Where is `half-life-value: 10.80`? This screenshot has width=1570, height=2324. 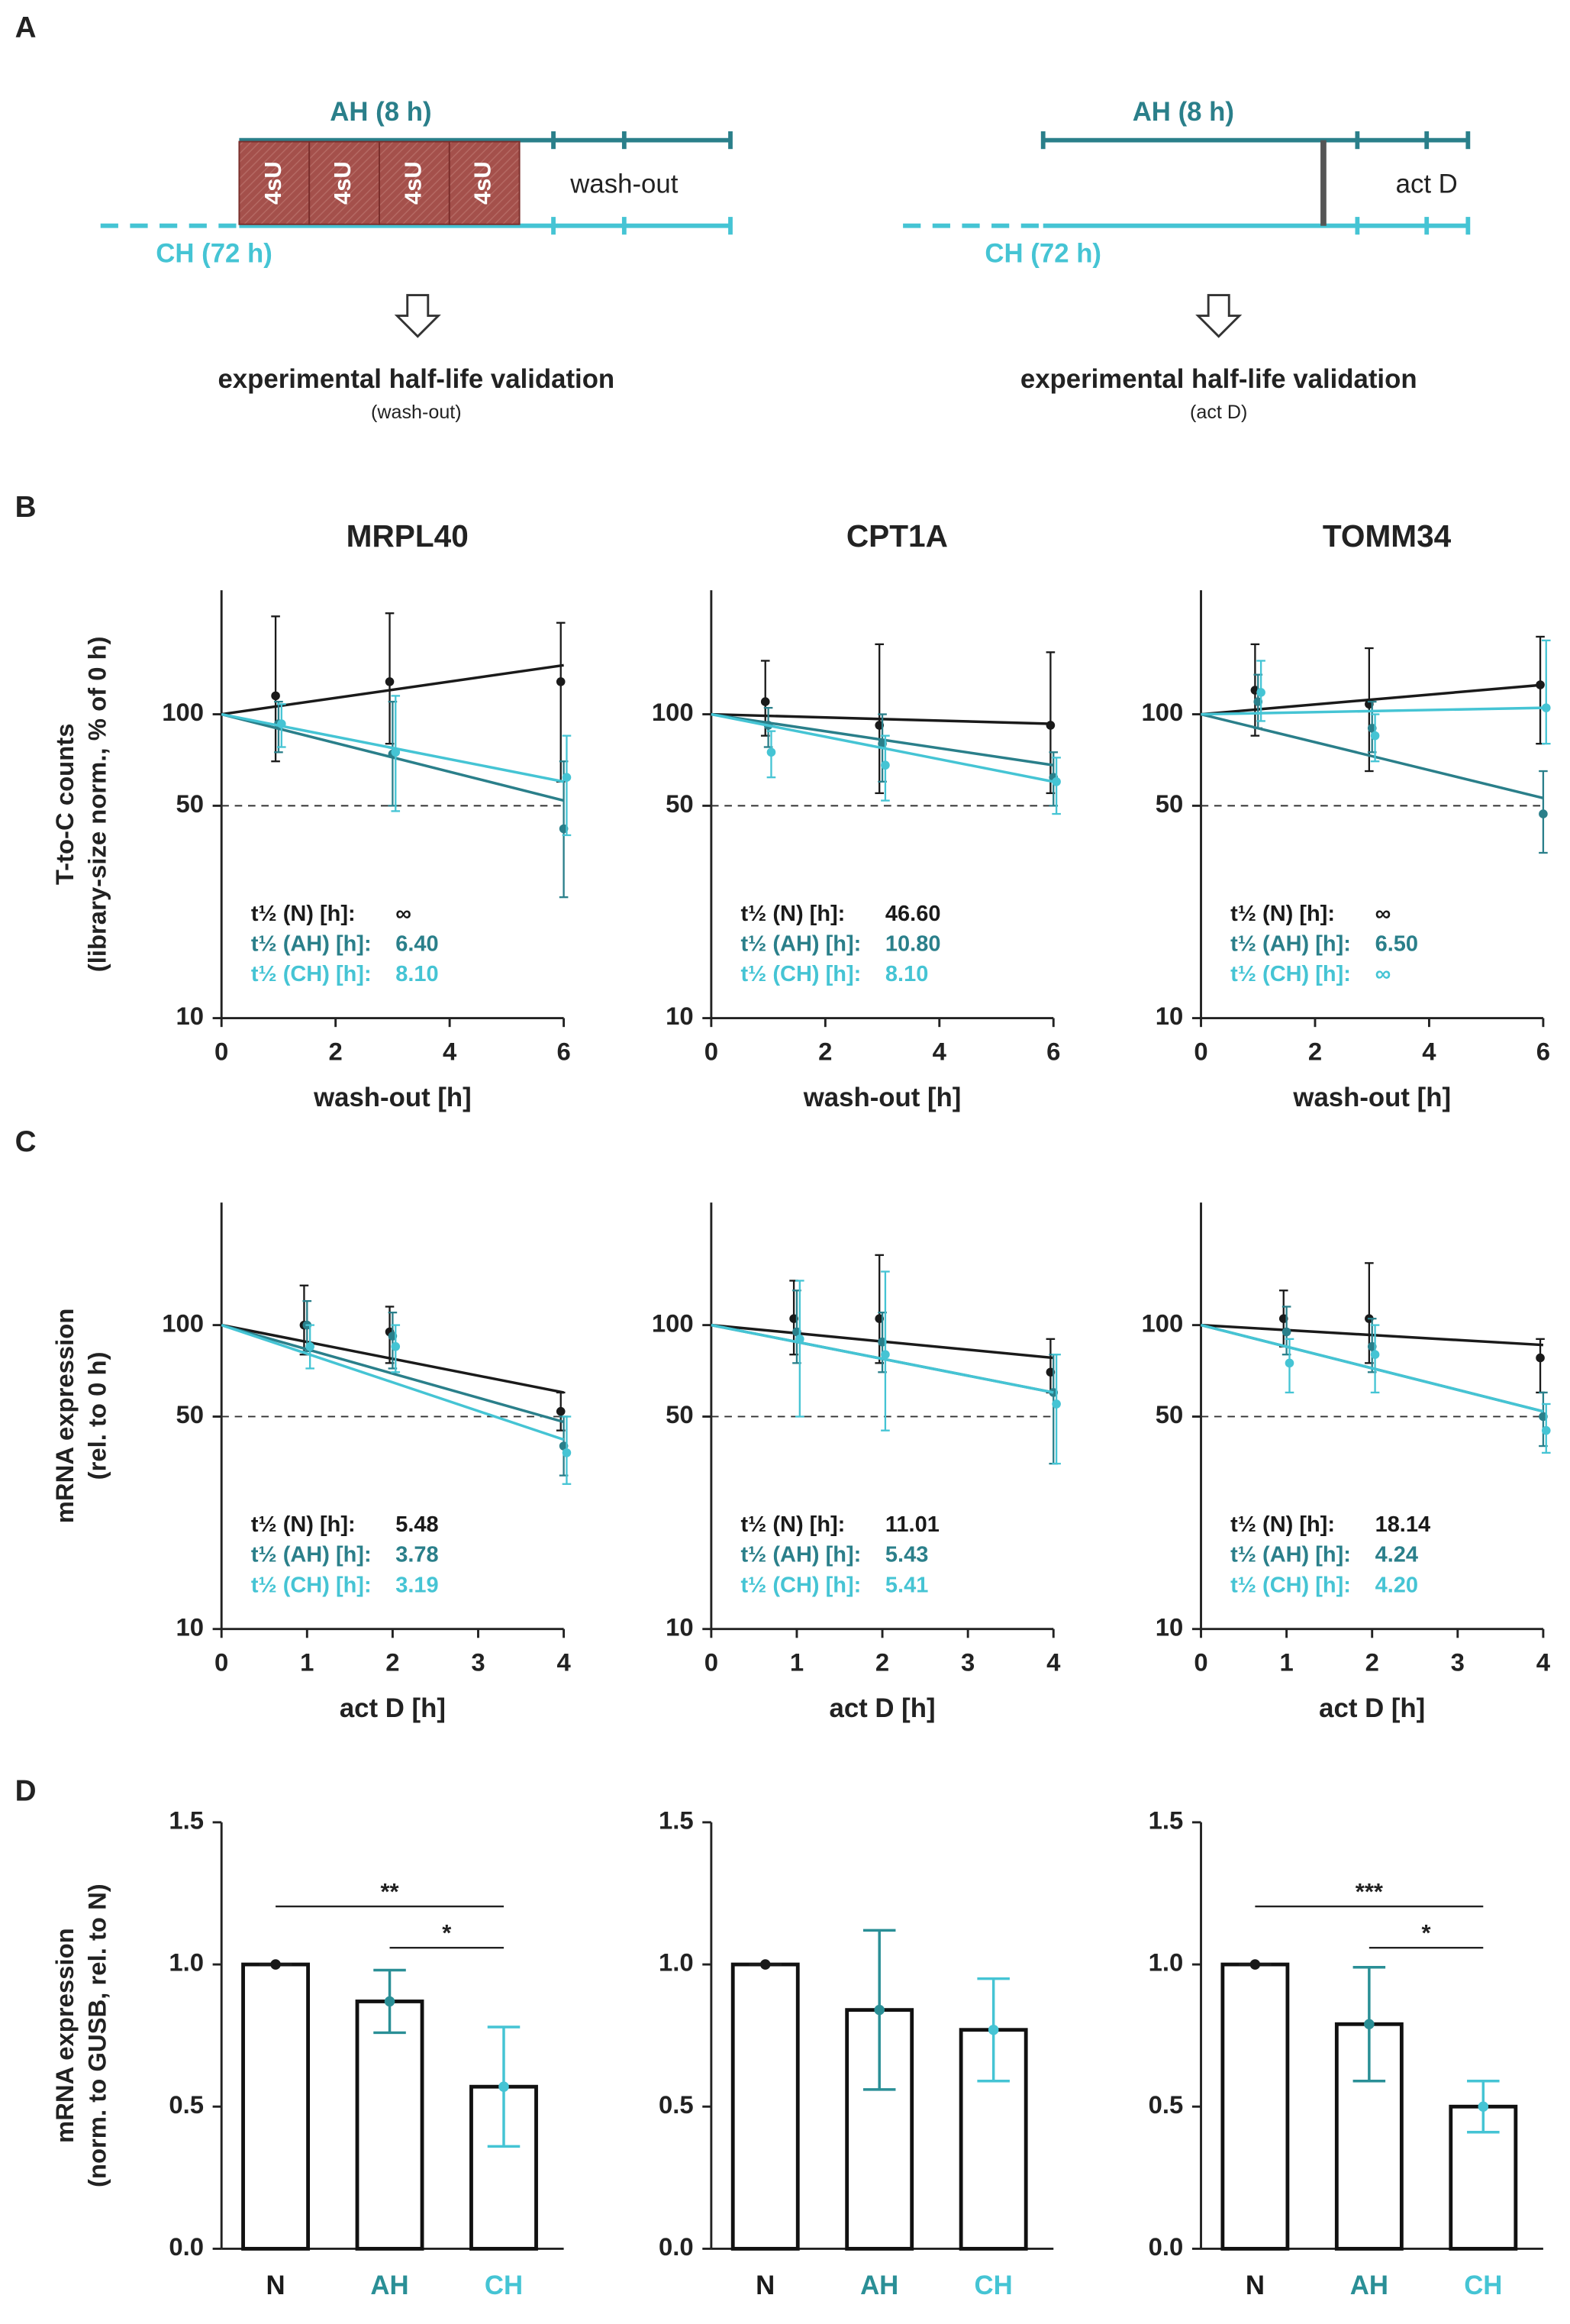
half-life-value: 10.80 is located at coordinates (913, 944).